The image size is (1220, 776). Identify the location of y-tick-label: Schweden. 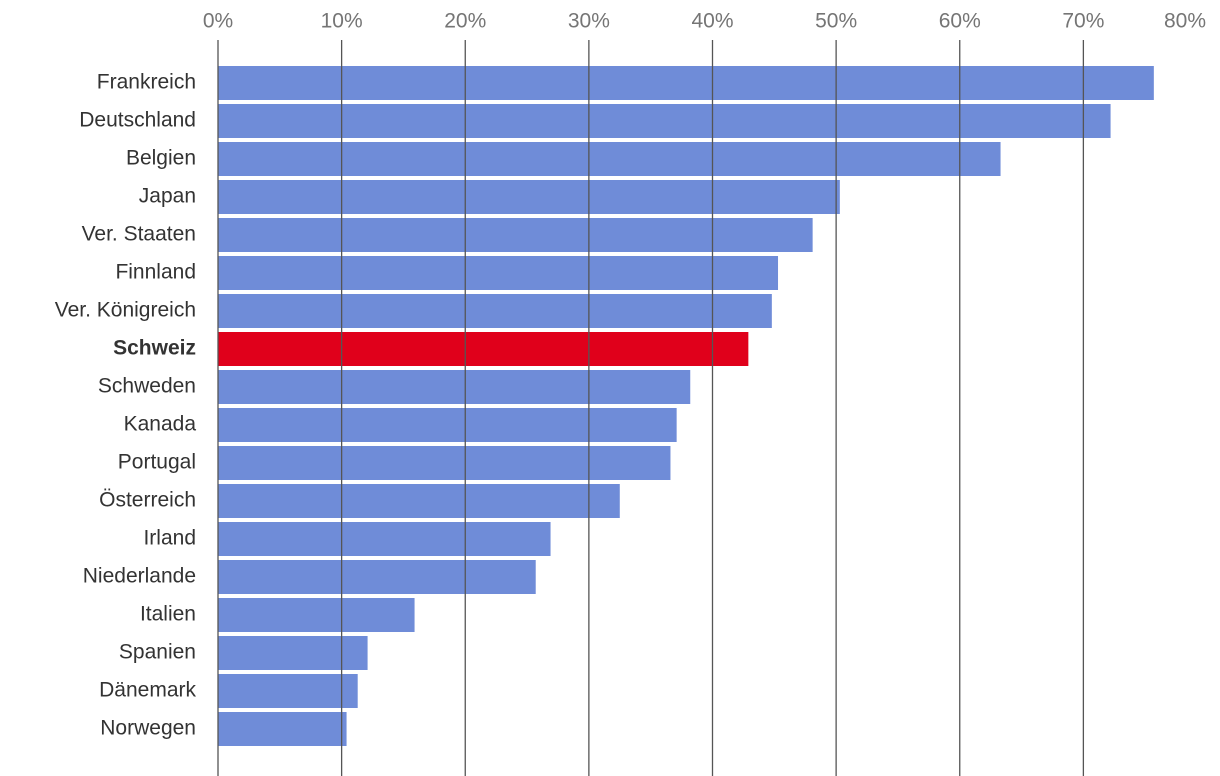
(147, 386).